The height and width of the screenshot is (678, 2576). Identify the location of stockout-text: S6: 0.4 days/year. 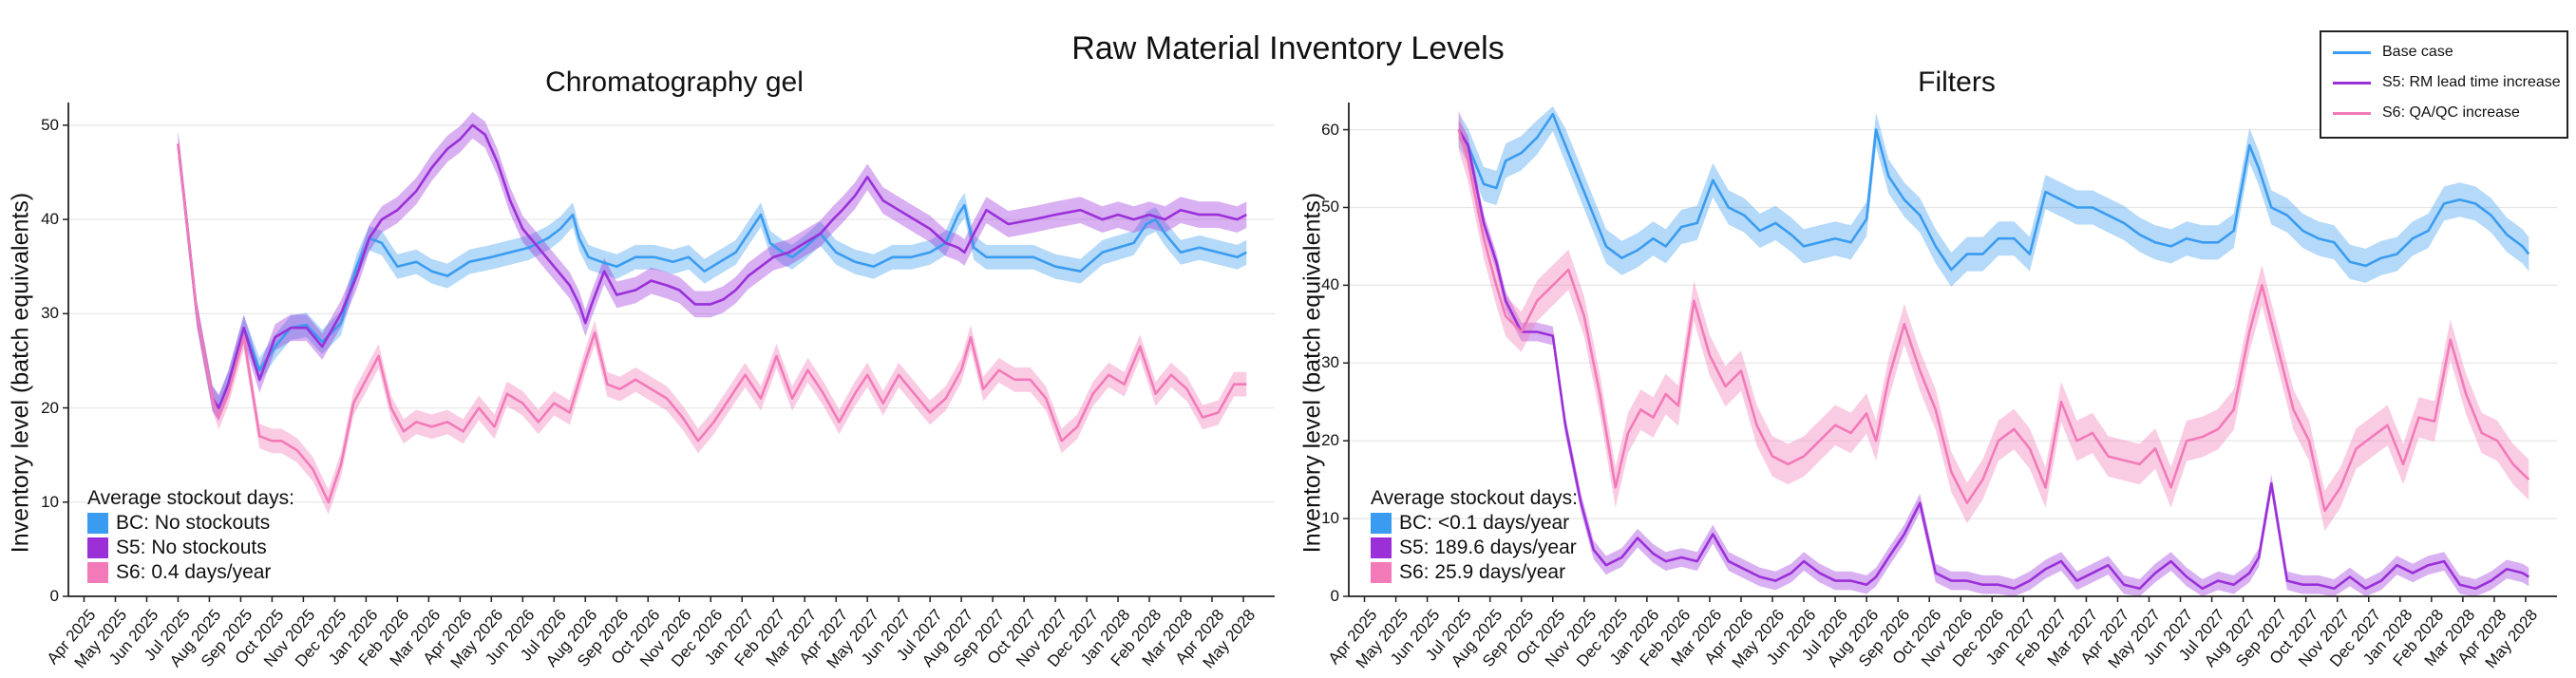
(194, 572).